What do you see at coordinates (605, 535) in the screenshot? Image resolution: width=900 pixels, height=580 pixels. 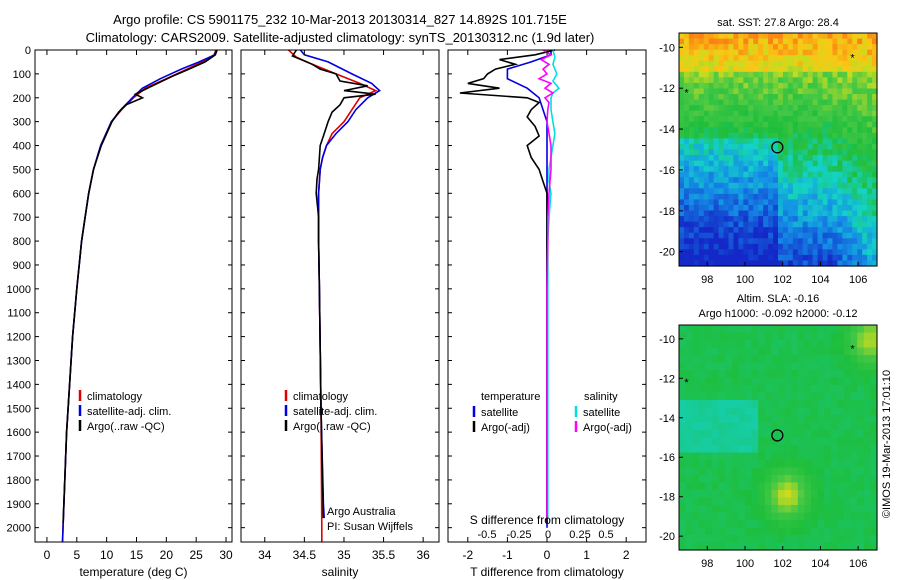 I see `x-tick-label-2: 0.5` at bounding box center [605, 535].